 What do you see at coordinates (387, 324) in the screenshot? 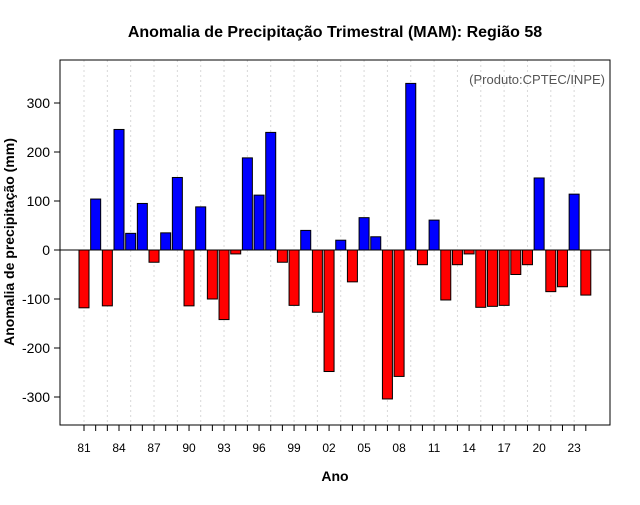
I see `bar-2007` at bounding box center [387, 324].